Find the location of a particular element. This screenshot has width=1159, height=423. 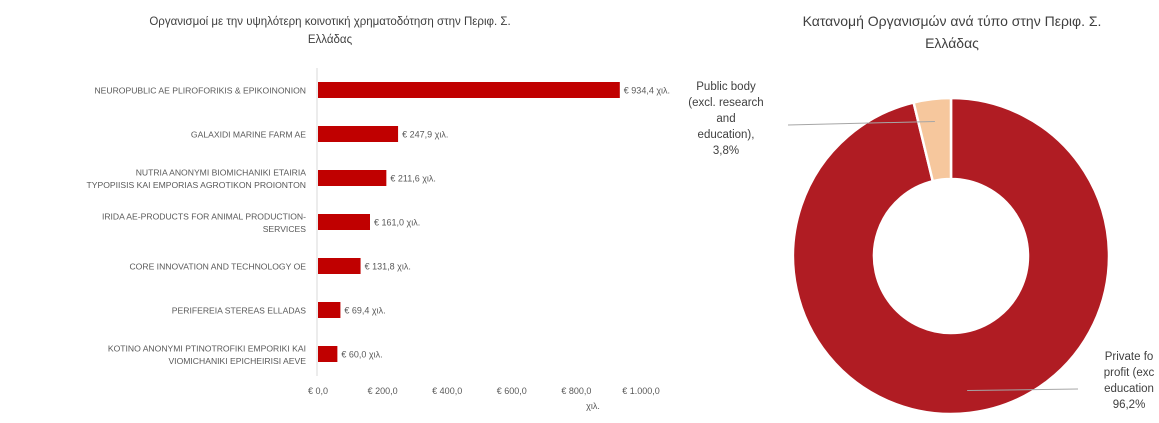

bar-x-tick-label-6: € 1.000,0 is located at coordinates (641, 391).